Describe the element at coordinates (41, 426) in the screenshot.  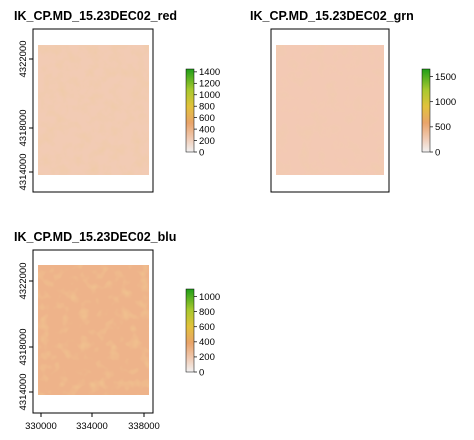
I see `panel-blu-xtick-330000: 330000` at that location.